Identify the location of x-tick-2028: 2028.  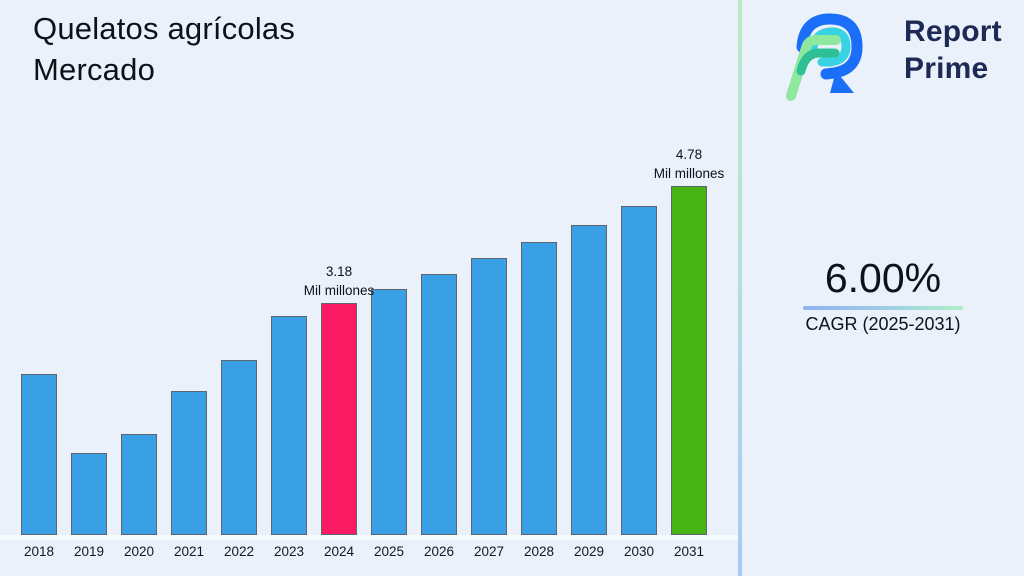
(539, 551).